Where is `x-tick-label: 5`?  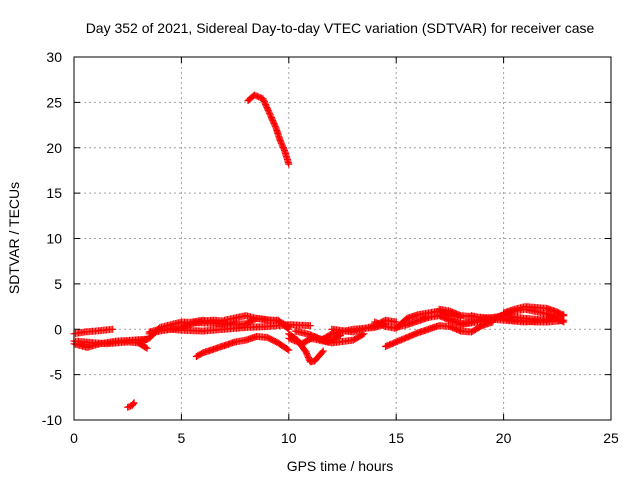 x-tick-label: 5 is located at coordinates (182, 438).